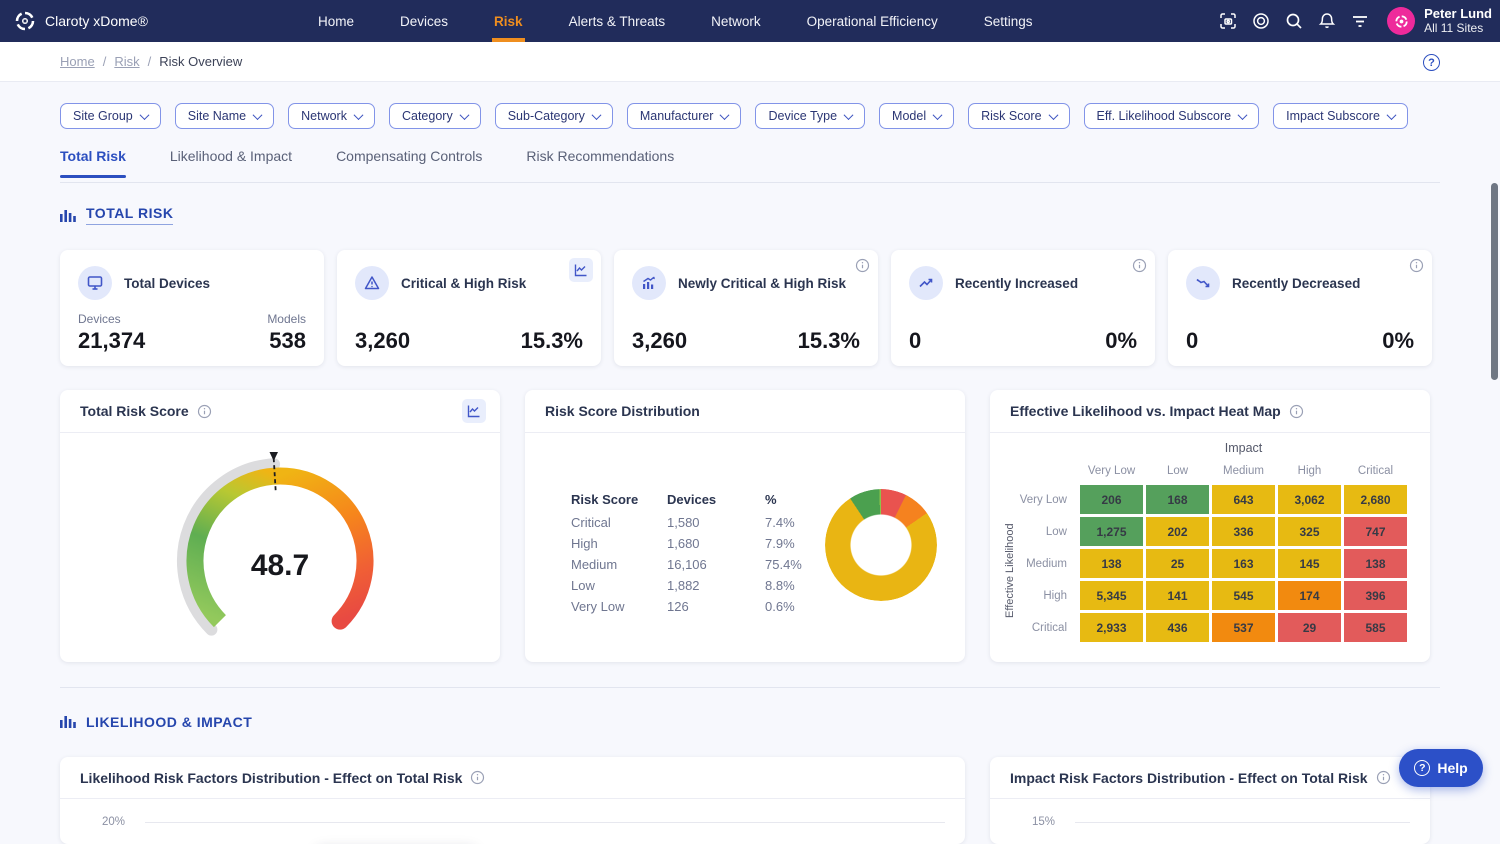 This screenshot has height=844, width=1500. I want to click on y-axis-title: Effect on Total Risk, so click(82, 839).